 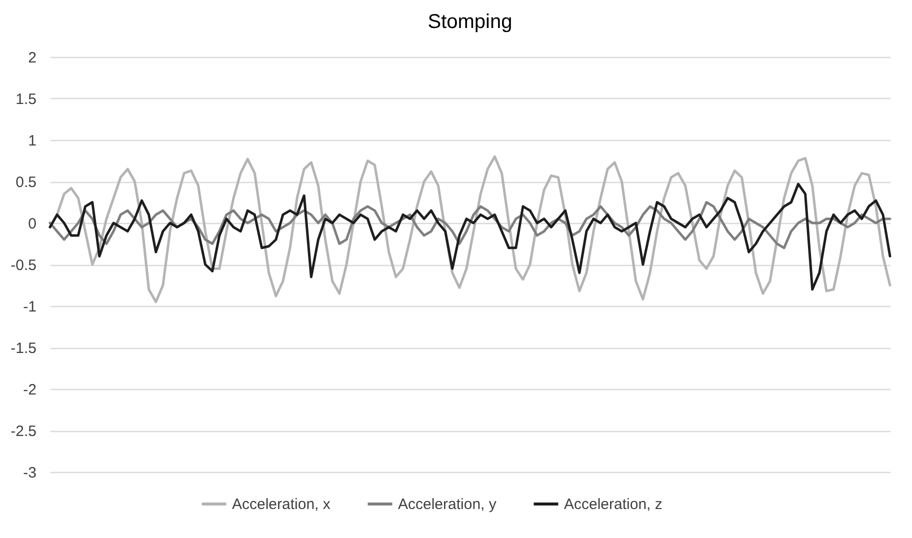 I want to click on legend-label: Acceleration, y, so click(x=447, y=504).